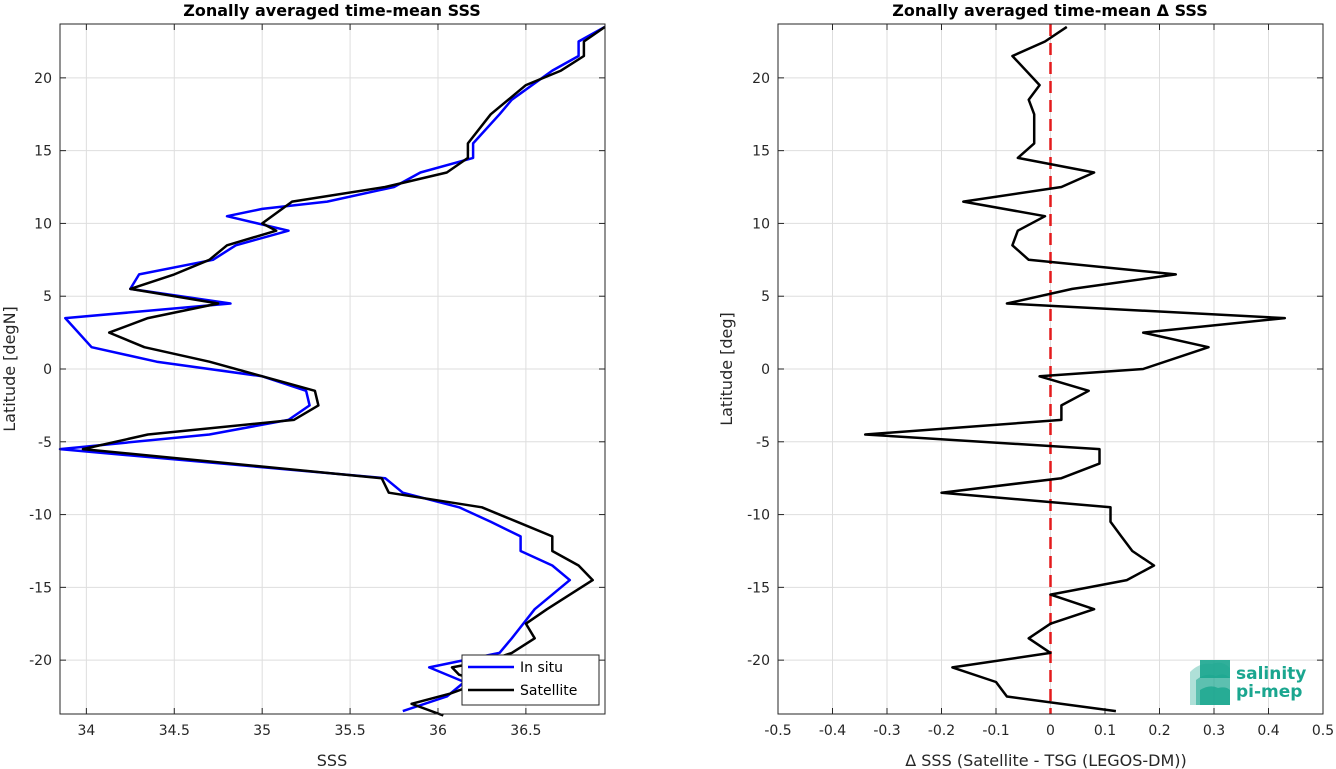 This screenshot has width=1336, height=769. What do you see at coordinates (726, 369) in the screenshot?
I see `right-y-axis-label: Latitude [deg]` at bounding box center [726, 369].